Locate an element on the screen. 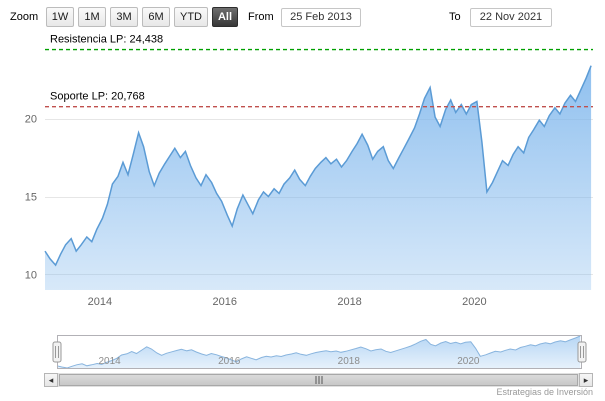 Image resolution: width=605 pixels, height=401 pixels. scrollbar-thumb is located at coordinates (318, 380).